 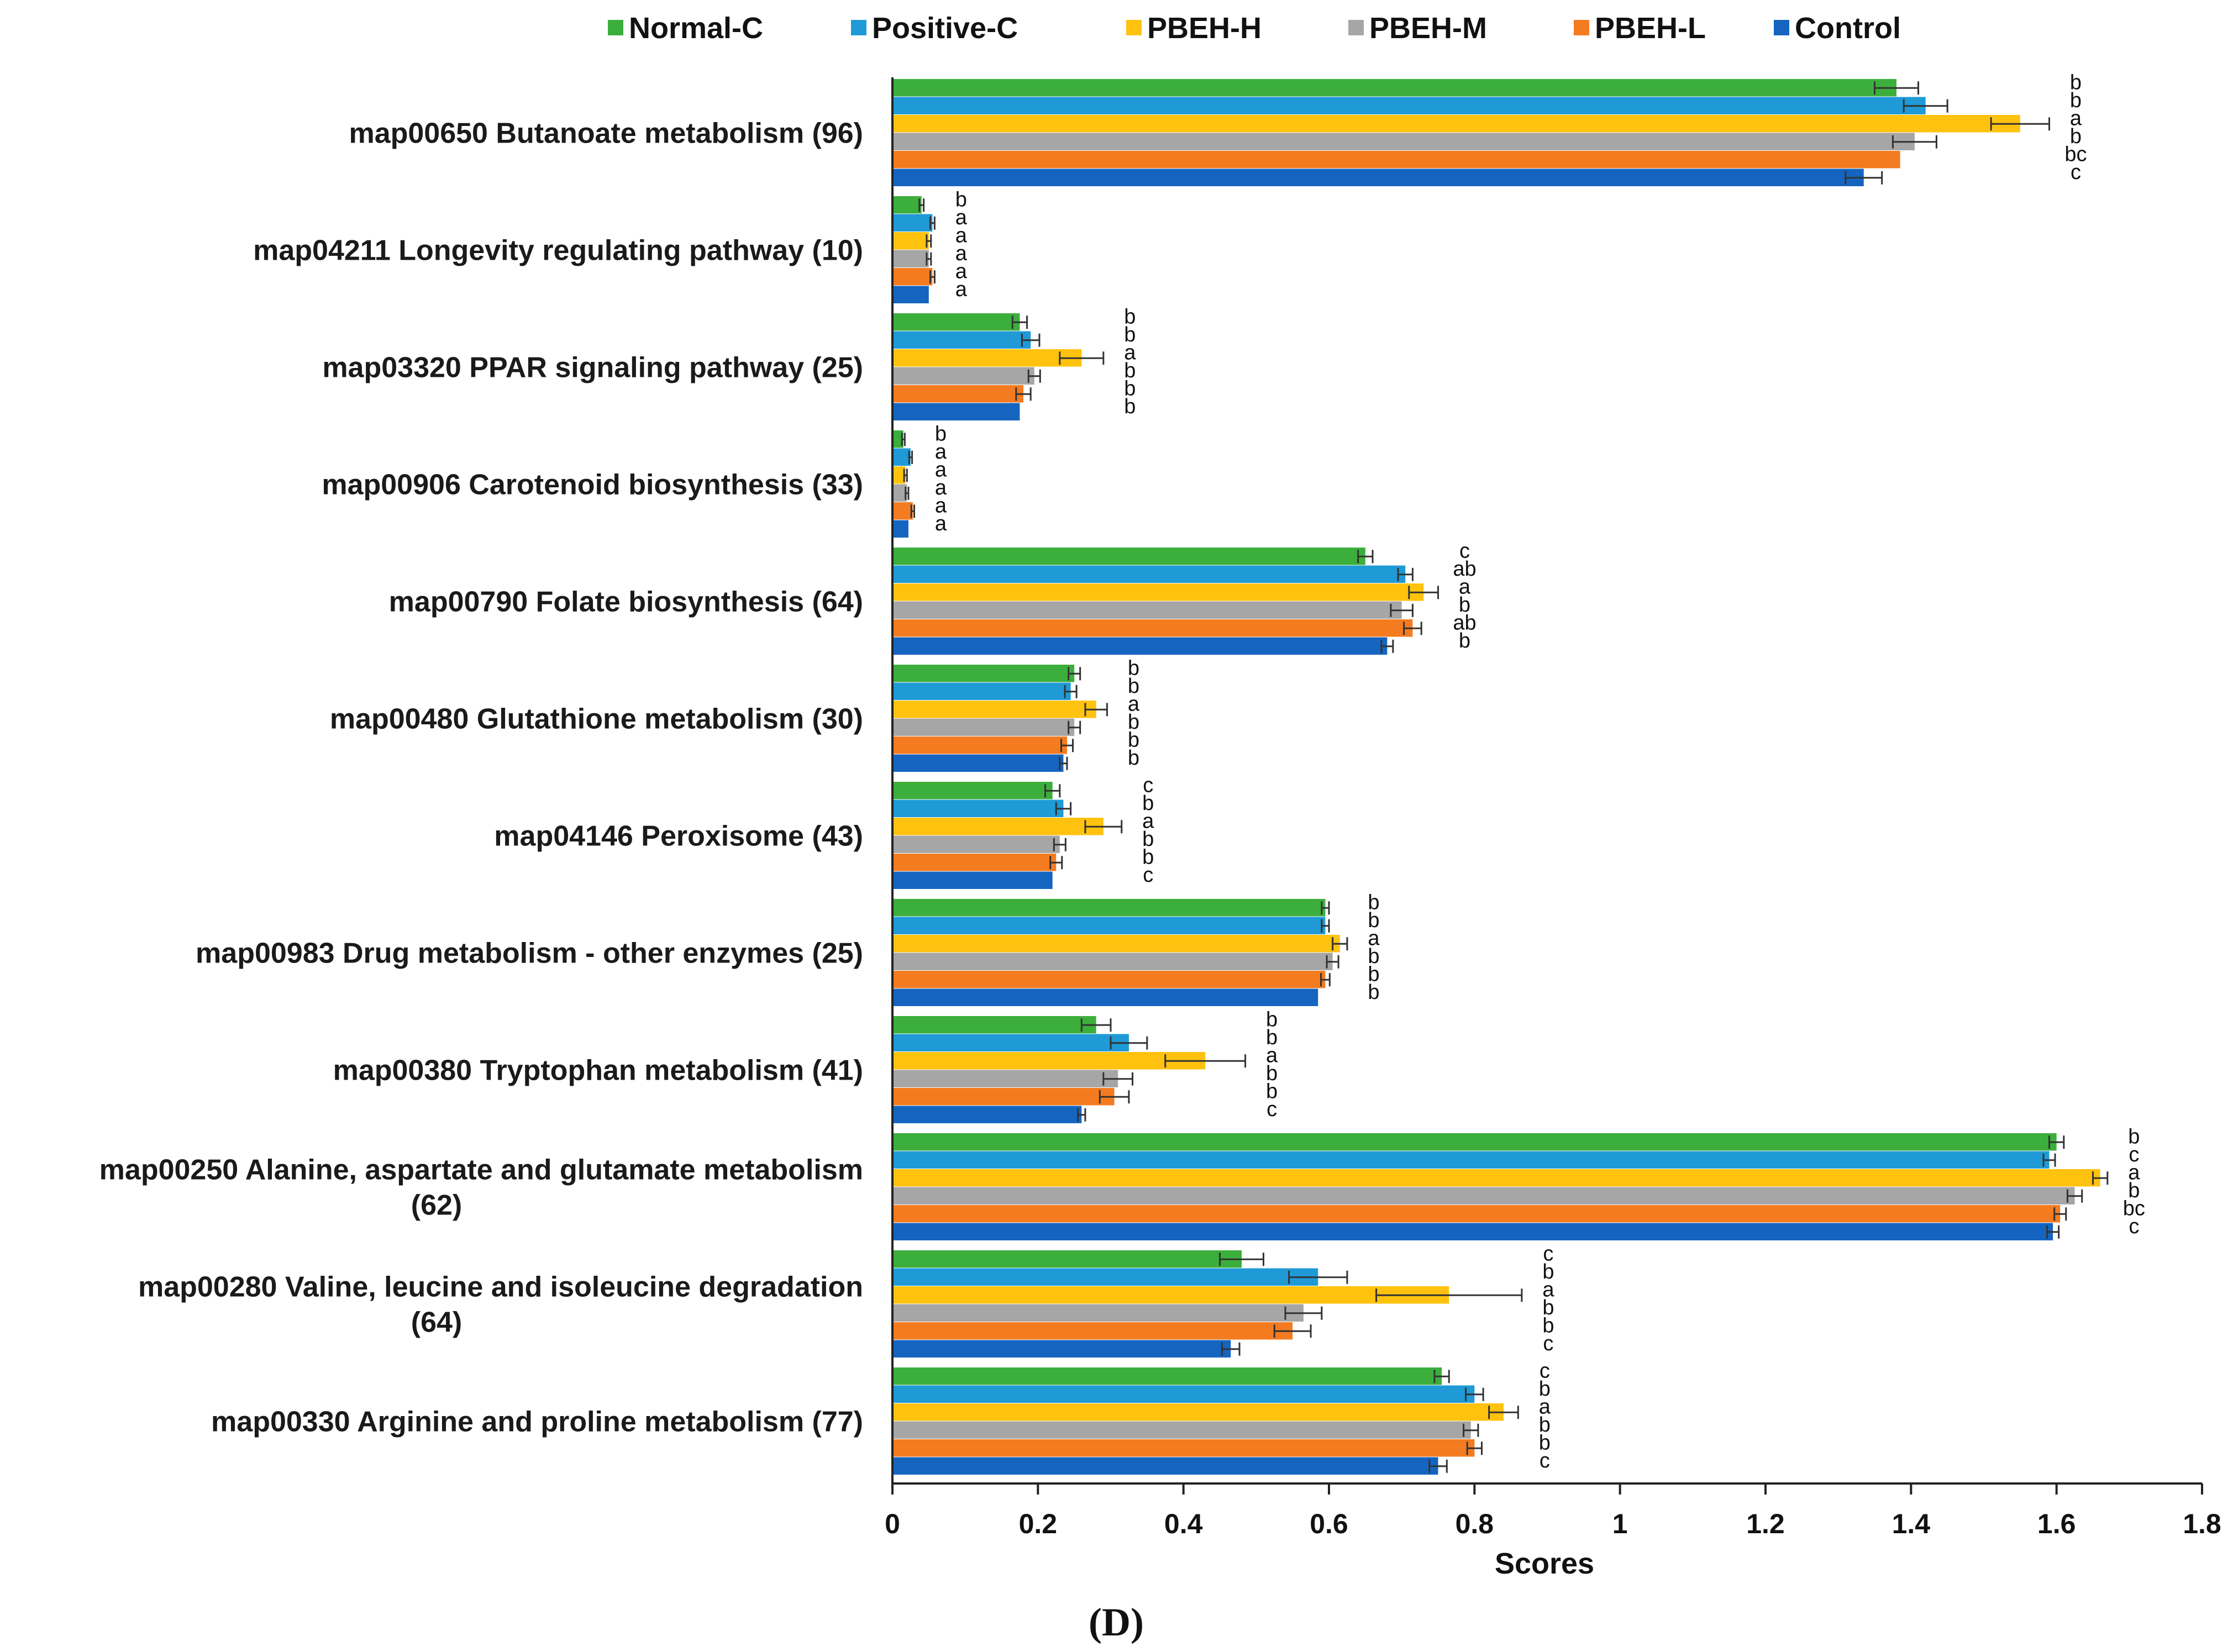 What do you see at coordinates (1475, 1523) in the screenshot?
I see `x-tick-label: 0.8` at bounding box center [1475, 1523].